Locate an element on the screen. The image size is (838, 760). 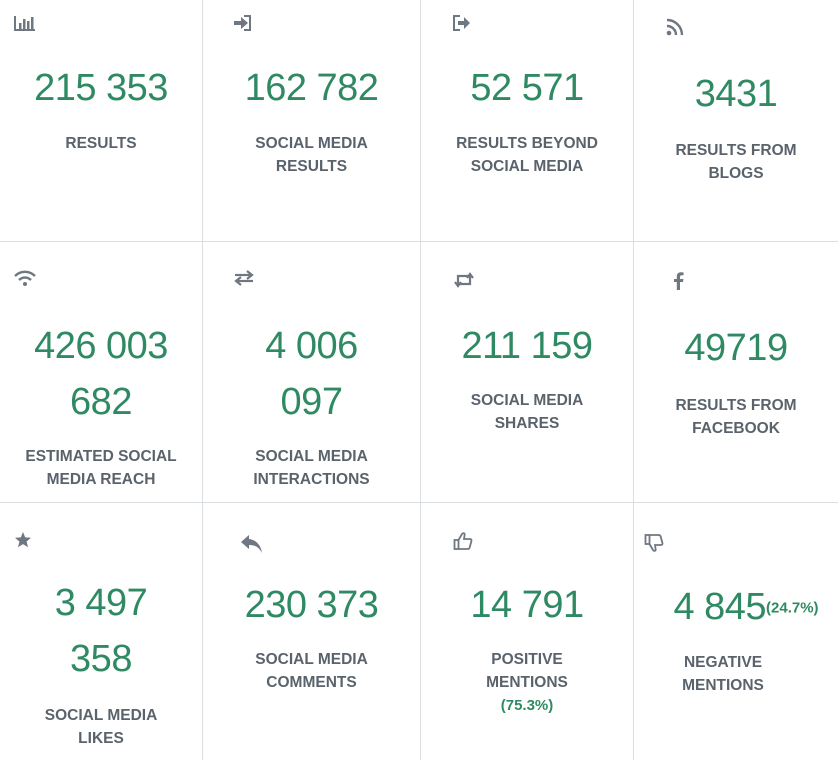
blogs-label-1: RESULTS FROM is located at coordinates (736, 150).